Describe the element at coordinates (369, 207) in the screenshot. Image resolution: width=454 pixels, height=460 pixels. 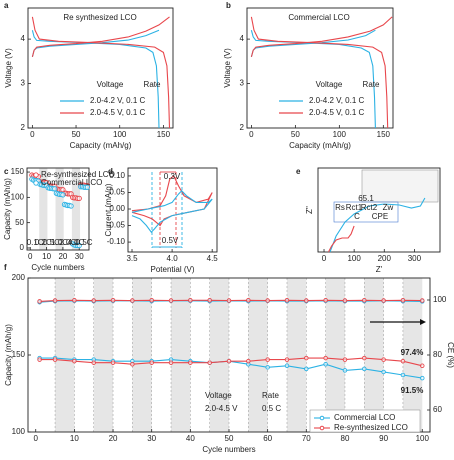
I see `annotation: Rct2` at that location.